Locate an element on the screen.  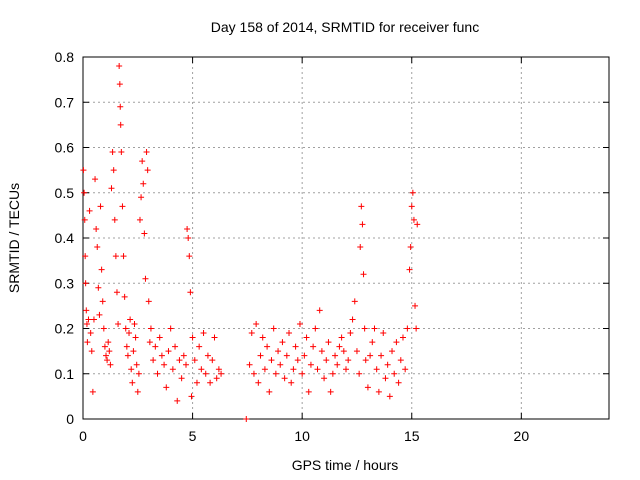
y-tick-label: 0.6 is located at coordinates (65, 148).